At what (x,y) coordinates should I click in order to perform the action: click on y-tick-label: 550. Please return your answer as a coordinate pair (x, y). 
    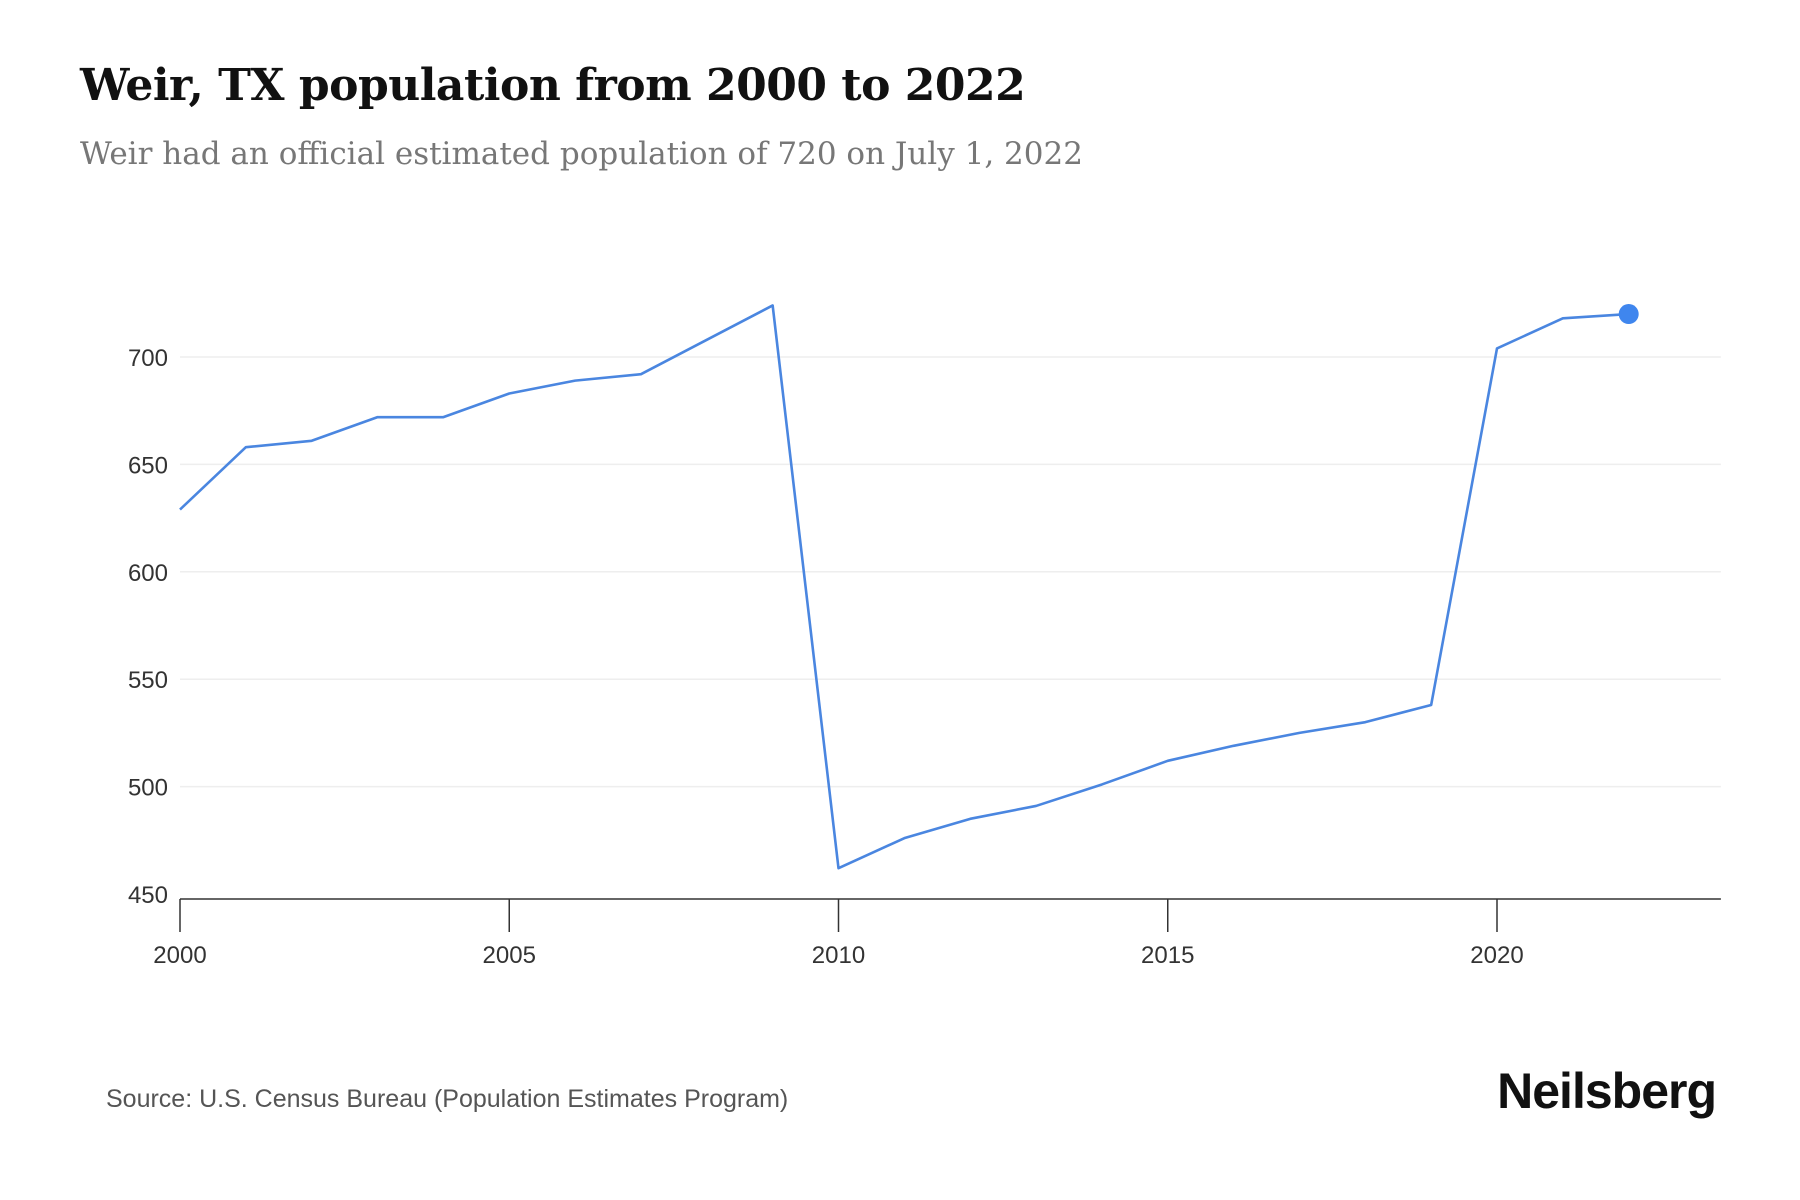
    Looking at the image, I should click on (148, 680).